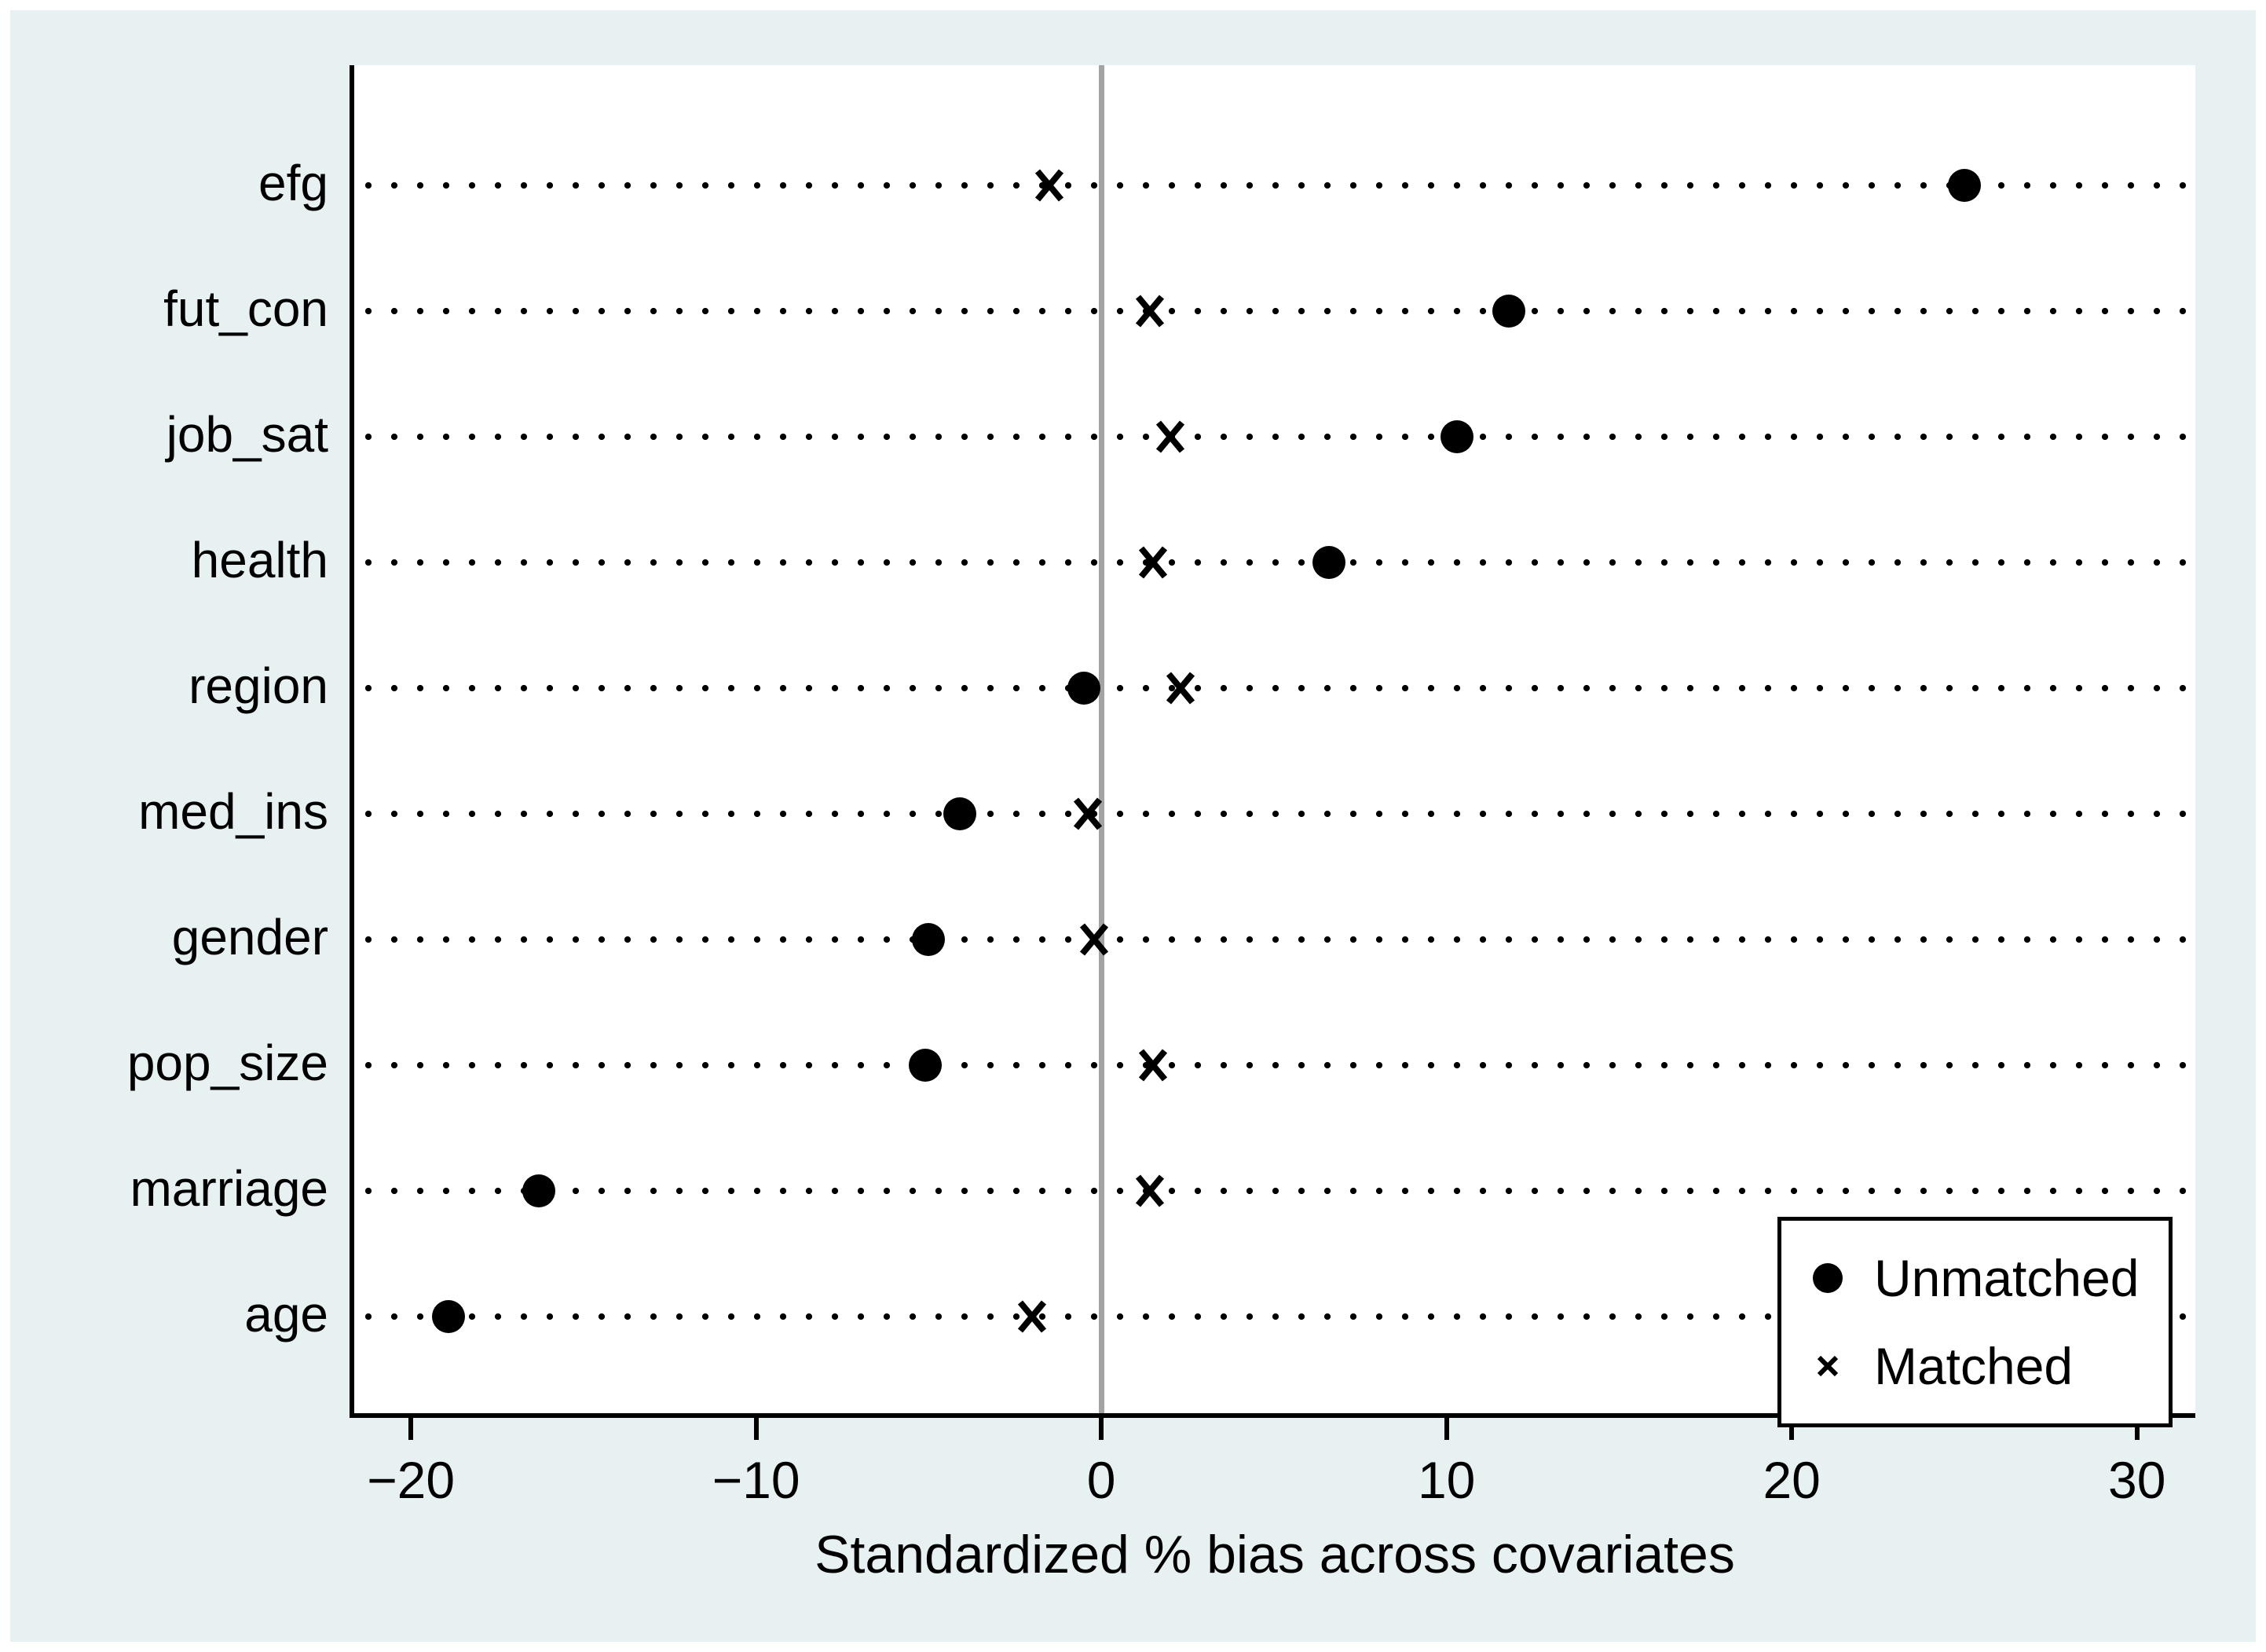 The width and height of the screenshot is (2266, 1652). Describe the element at coordinates (1964, 185) in the screenshot. I see `data-point-unmatched-efg` at that location.